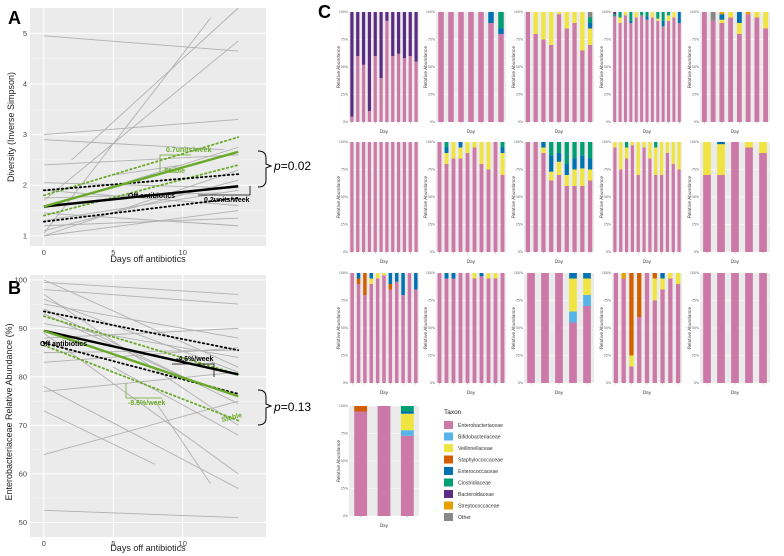 This screenshot has width=784, height=556. Describe the element at coordinates (224, 191) in the screenshot. I see `panel-a-off-rate-bracket` at that location.